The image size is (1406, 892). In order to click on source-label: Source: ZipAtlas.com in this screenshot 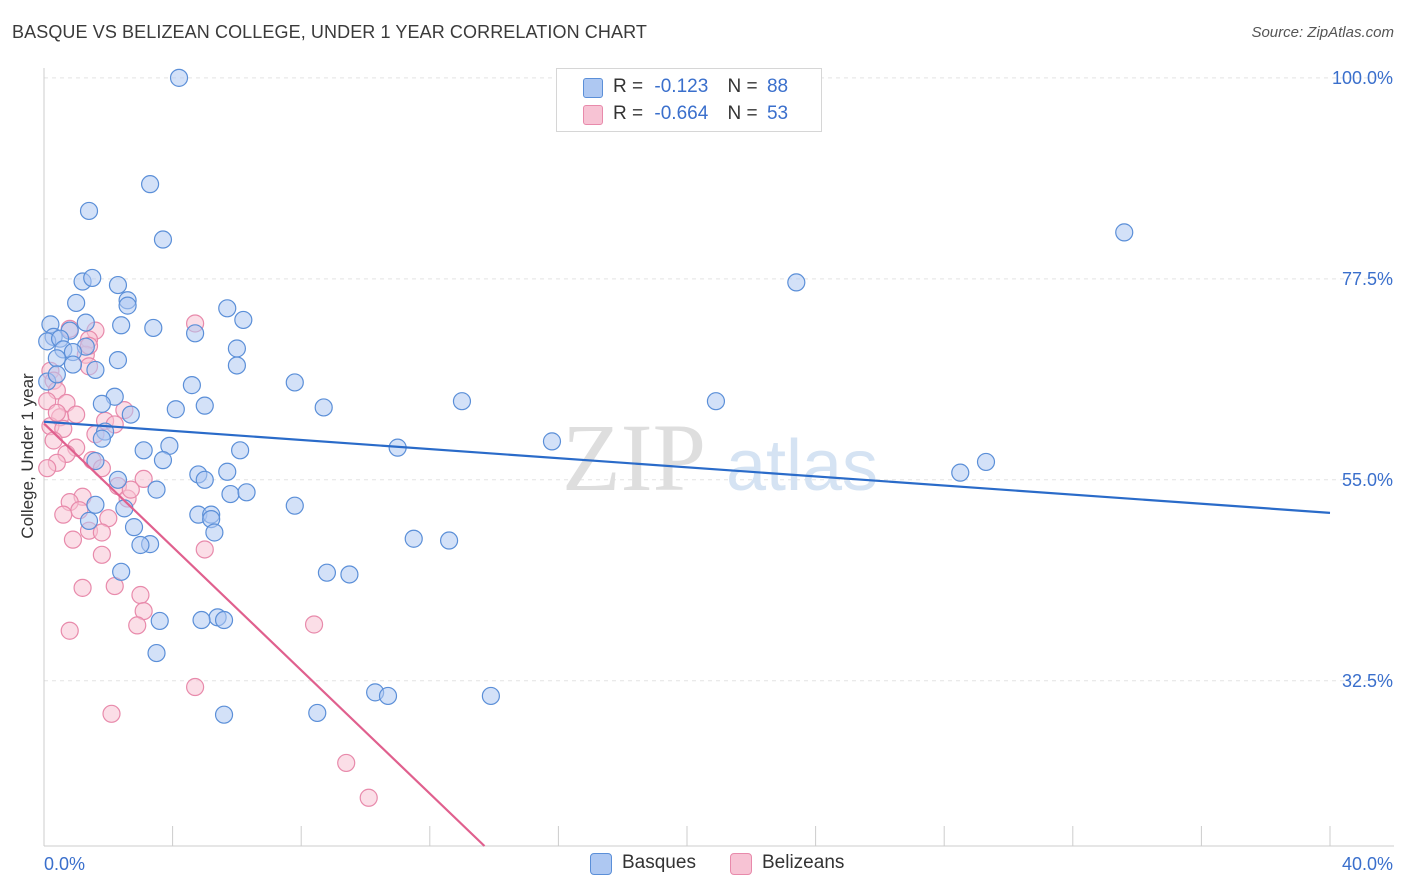, I will do `click(1322, 32)`.